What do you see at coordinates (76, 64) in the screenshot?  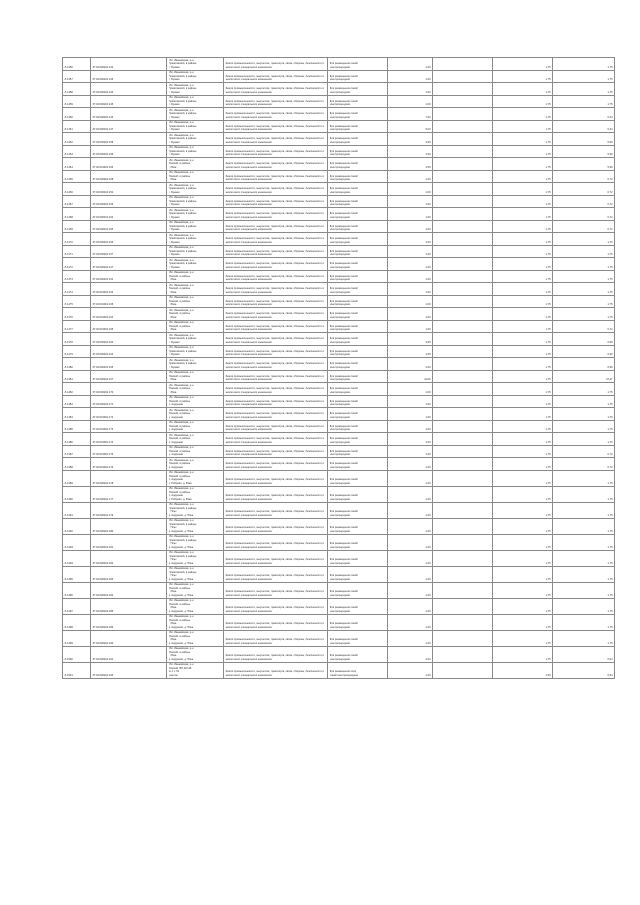 I see `row-number-cell: Л-1456` at bounding box center [76, 64].